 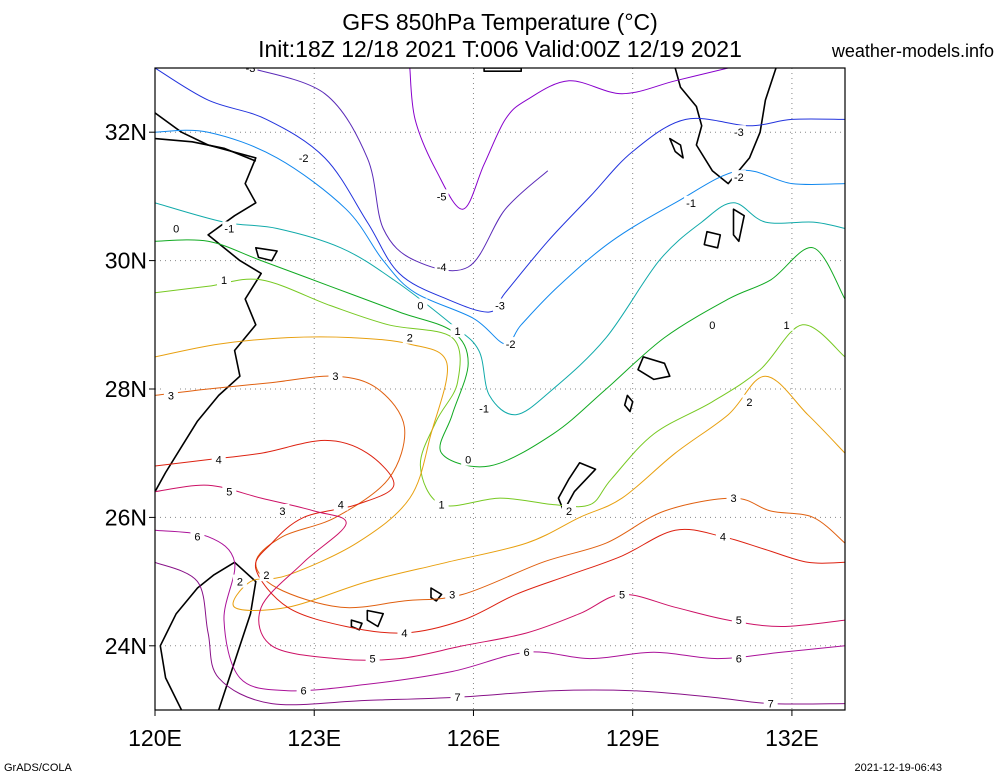 What do you see at coordinates (676, 148) in the screenshot?
I see `koshiki-islands` at bounding box center [676, 148].